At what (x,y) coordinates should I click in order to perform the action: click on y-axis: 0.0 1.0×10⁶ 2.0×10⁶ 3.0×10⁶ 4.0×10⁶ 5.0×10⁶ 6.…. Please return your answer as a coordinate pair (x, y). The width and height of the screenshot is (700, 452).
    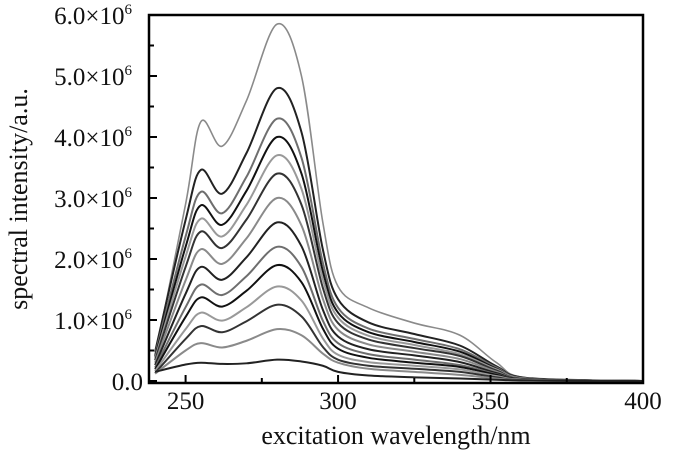
    Looking at the image, I should click on (105, 199).